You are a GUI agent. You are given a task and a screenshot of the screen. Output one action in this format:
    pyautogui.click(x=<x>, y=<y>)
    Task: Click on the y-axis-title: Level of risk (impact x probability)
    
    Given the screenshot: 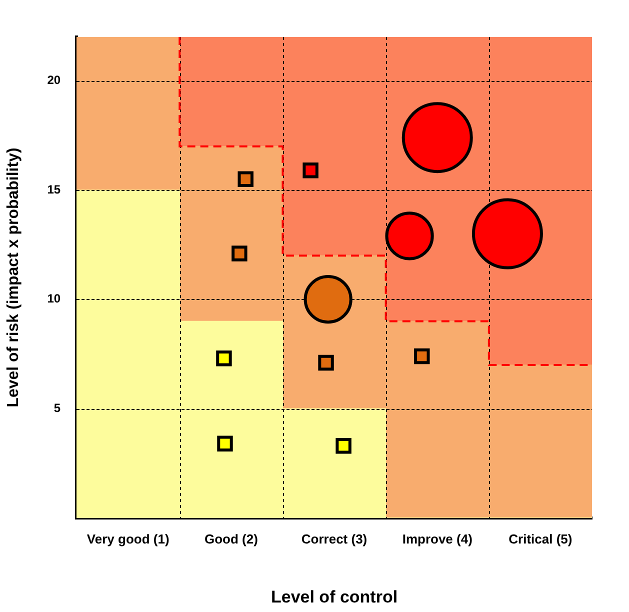 What is the action you would take?
    pyautogui.click(x=13, y=278)
    